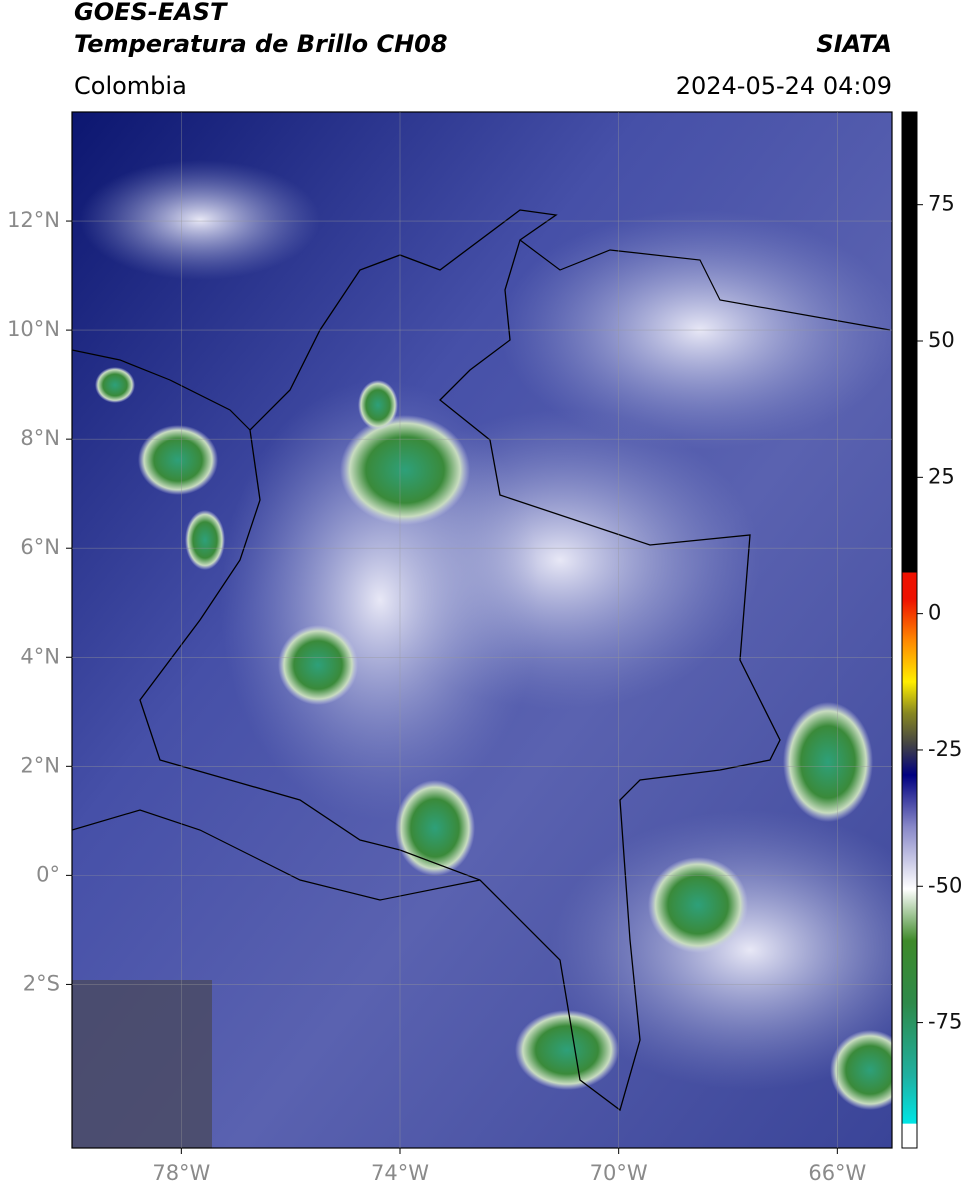 This screenshot has width=966, height=1194. Describe the element at coordinates (784, 86) in the screenshot. I see `timestamp: 2024-05-24 04:09` at that location.